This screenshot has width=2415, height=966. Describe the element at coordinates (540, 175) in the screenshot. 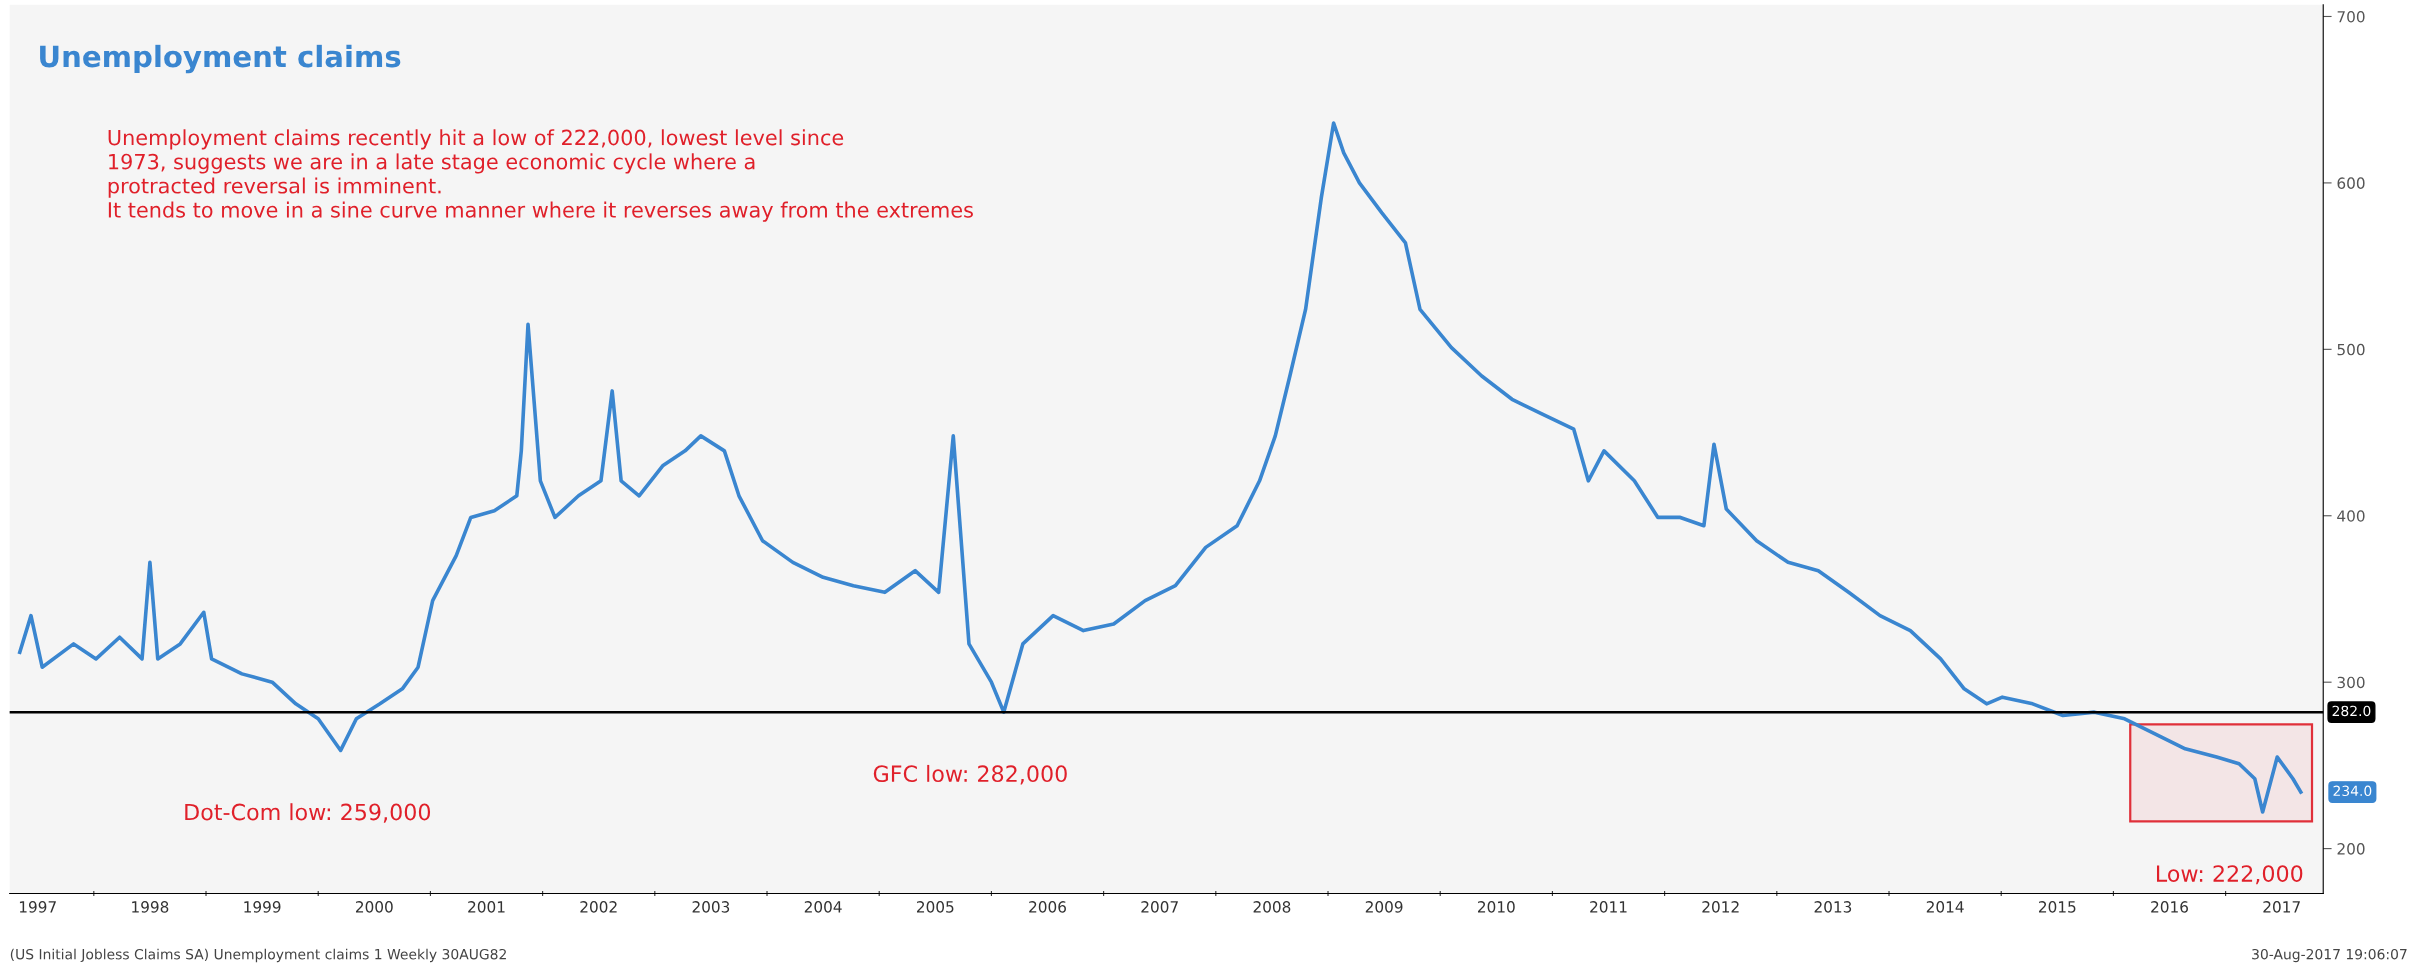

I see `annotation: Unemployment claims recently hit a low of 222,000, lowest level since 1973, suggests we are in a late stage economic cycle where a protracted reversal is imminent. It tends to move in a sine curve manner where it reverses away from the extremes` at that location.